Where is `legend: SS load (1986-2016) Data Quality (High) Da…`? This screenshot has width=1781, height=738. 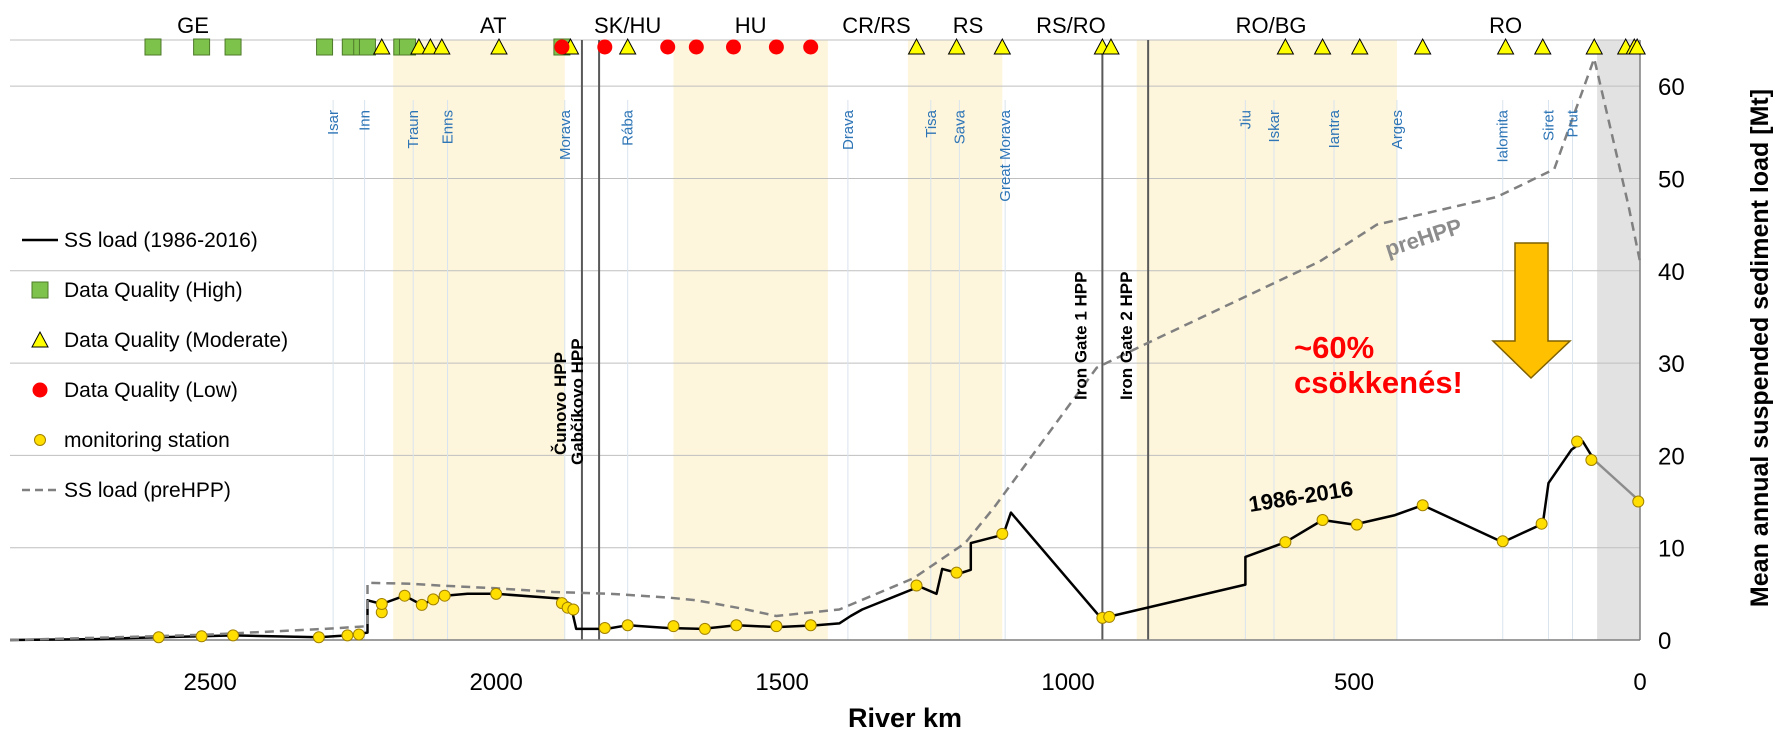 legend: SS load (1986-2016) Data Quality (High) Da… is located at coordinates (155, 365).